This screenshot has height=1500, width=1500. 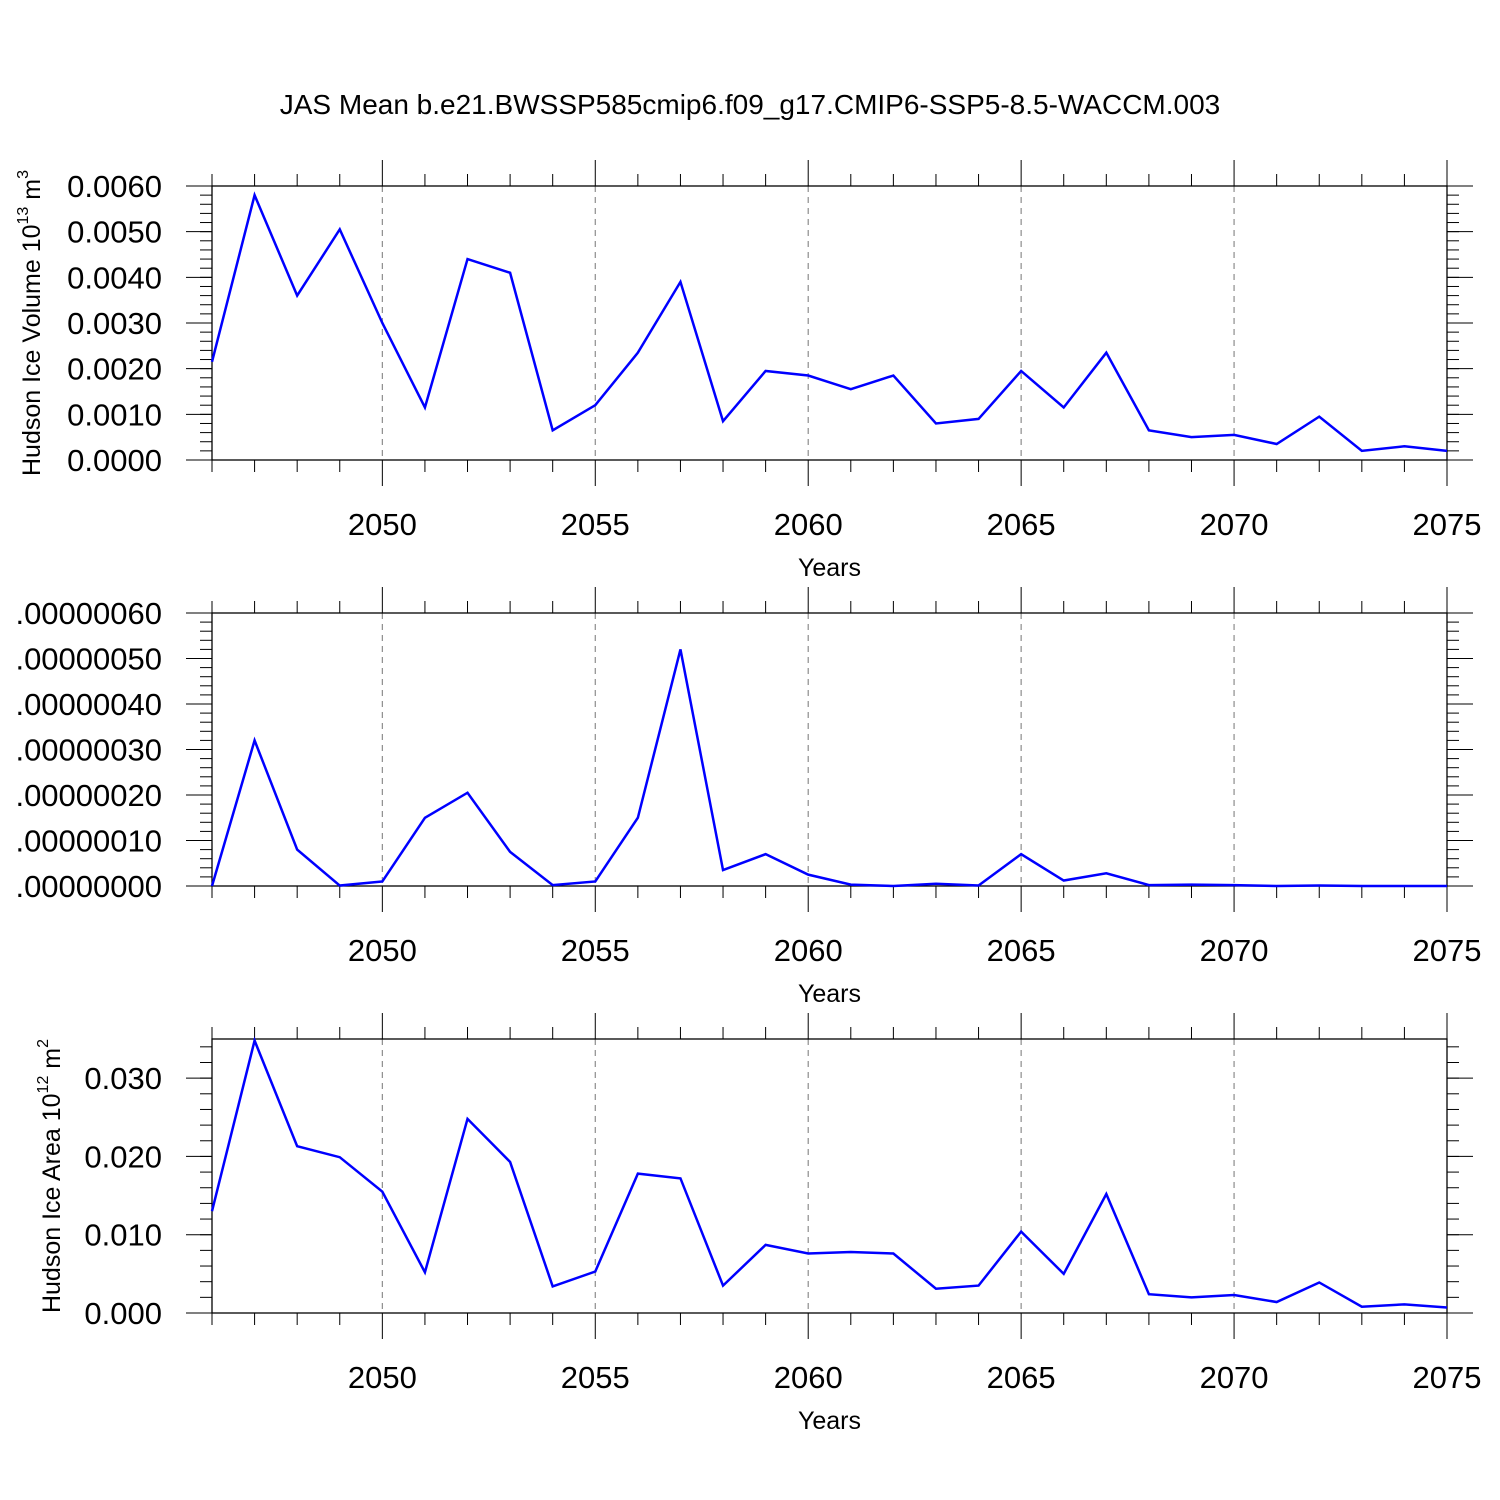 What do you see at coordinates (88, 613) in the screenshot?
I see `y-tick-label: .00000060` at bounding box center [88, 613].